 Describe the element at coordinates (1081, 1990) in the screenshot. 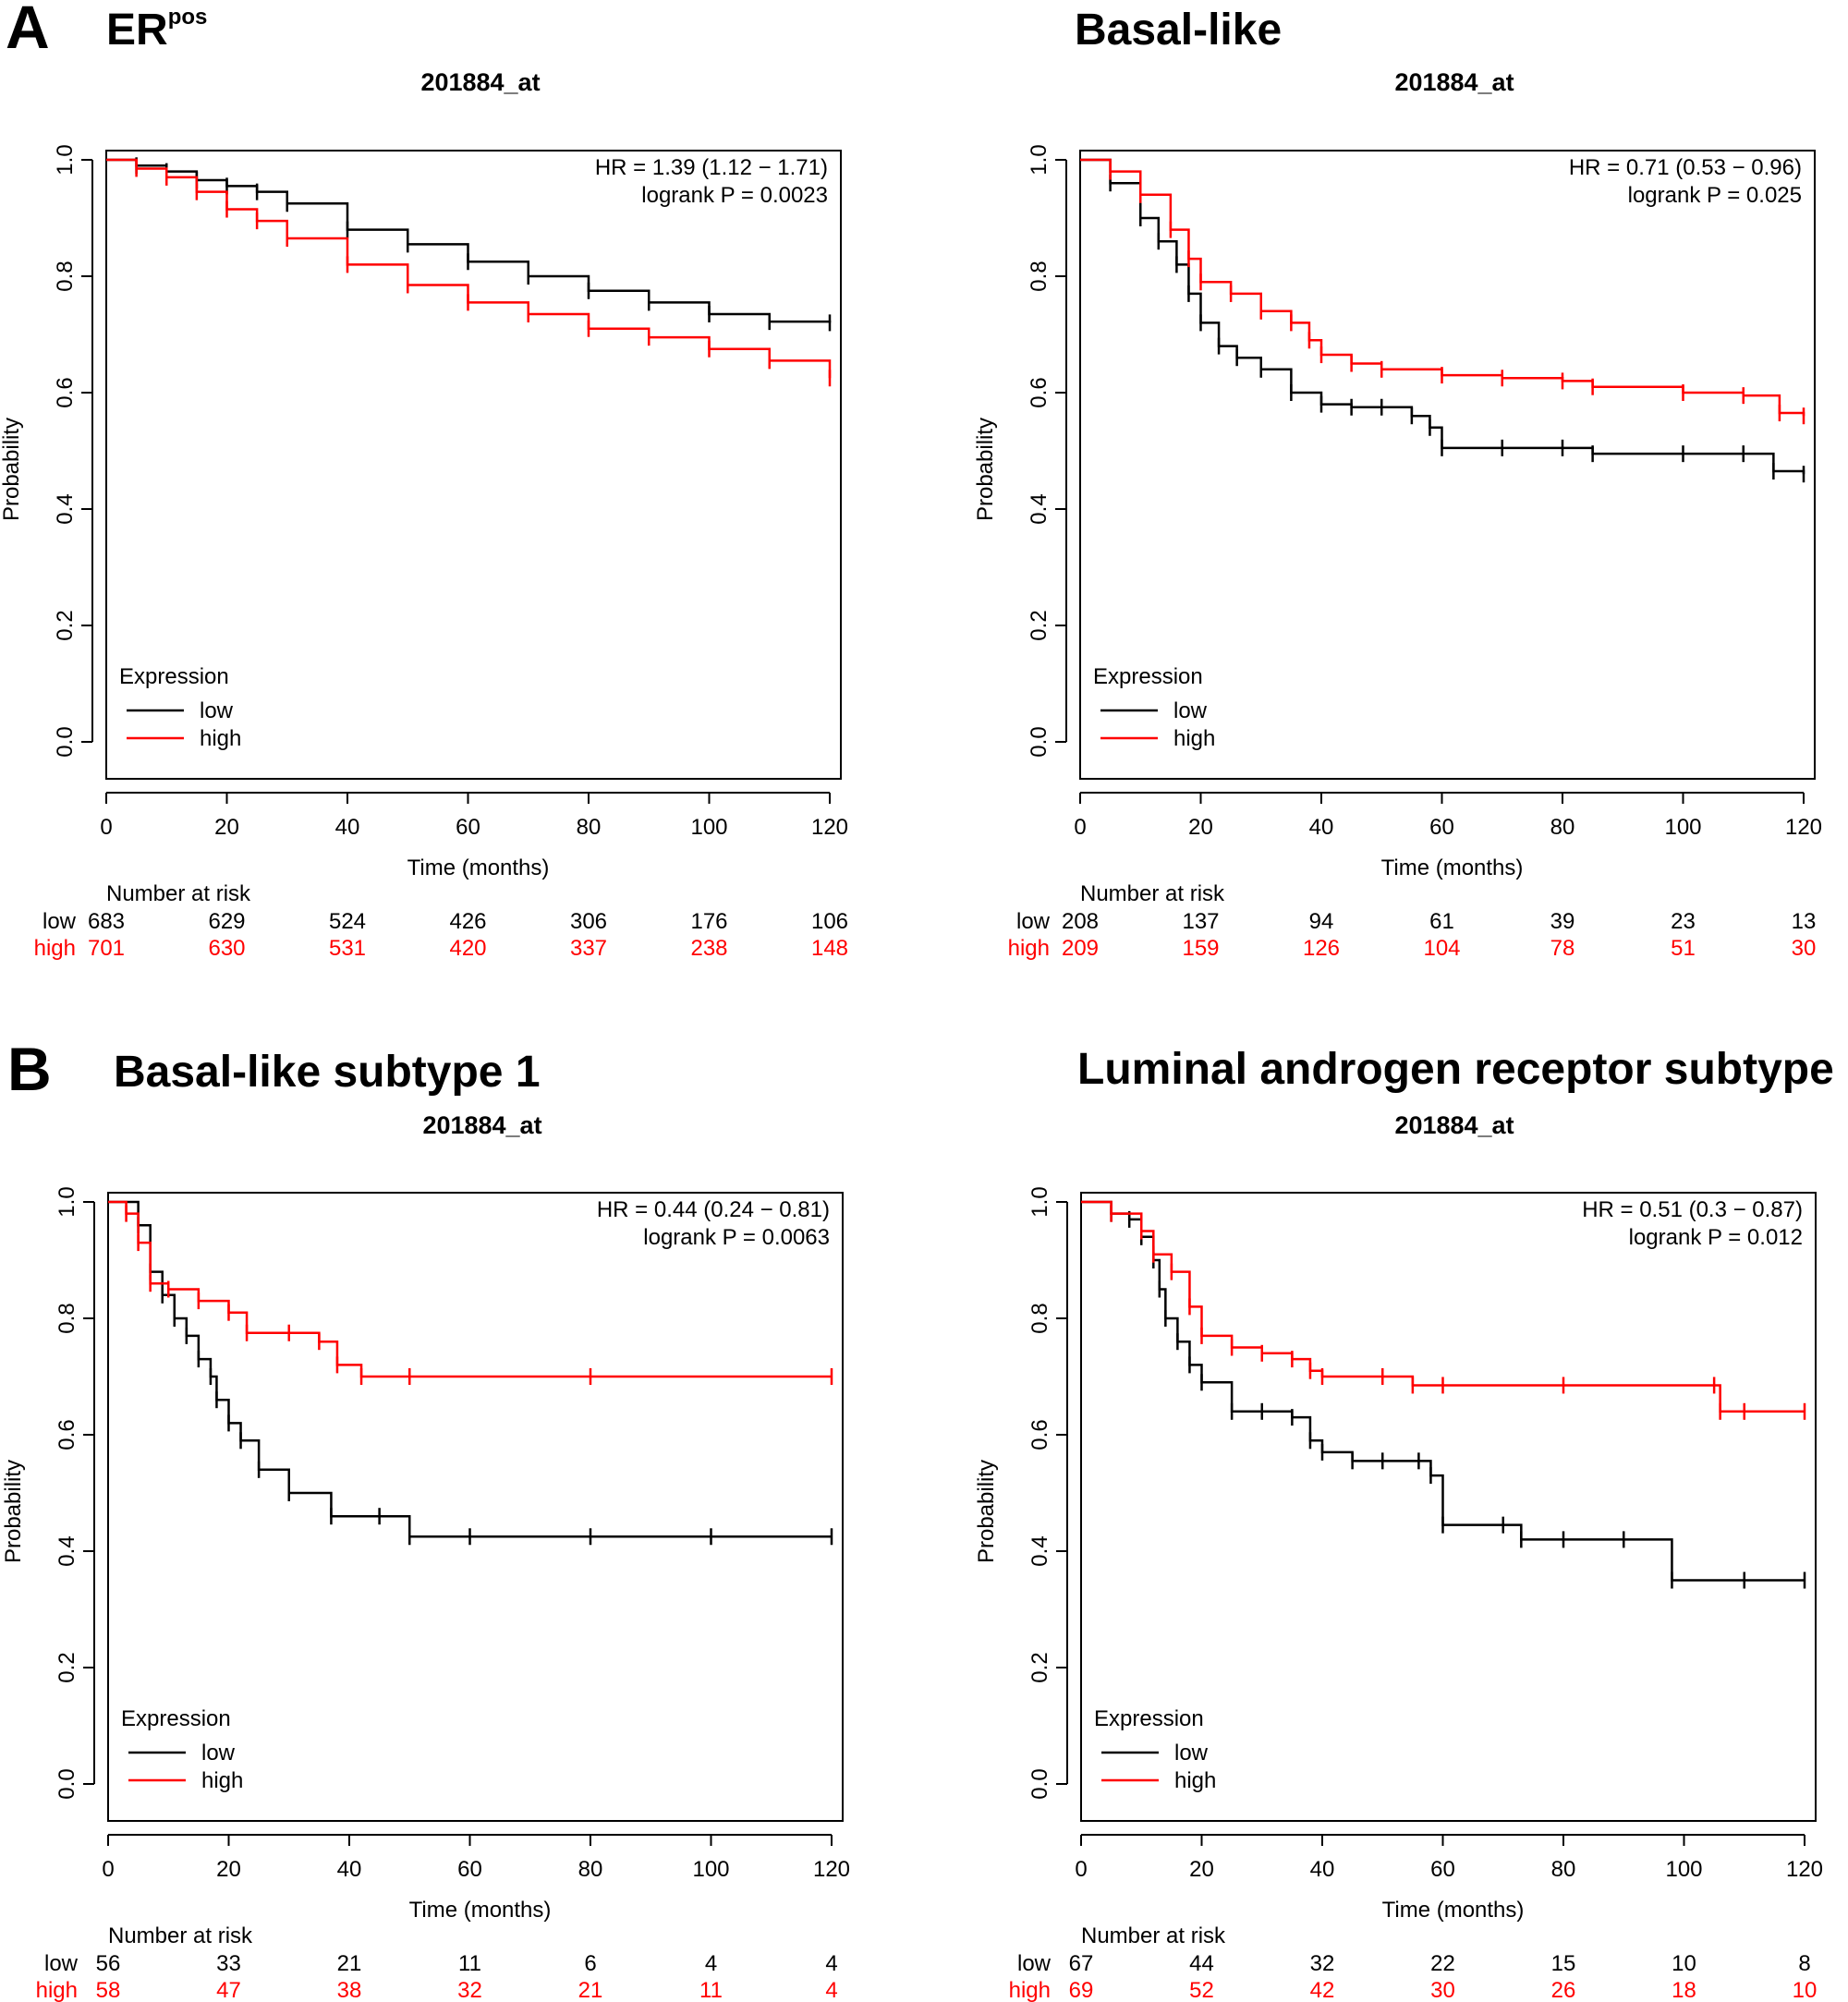

I see `risk-value: 69` at that location.